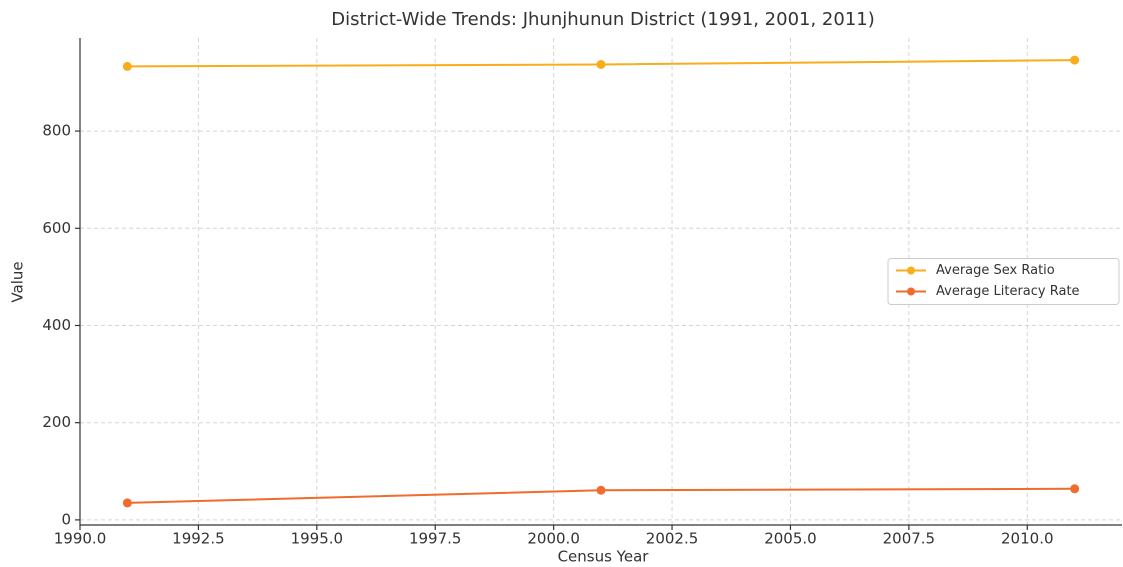  I want to click on y-tick-label: 0, so click(66, 519).